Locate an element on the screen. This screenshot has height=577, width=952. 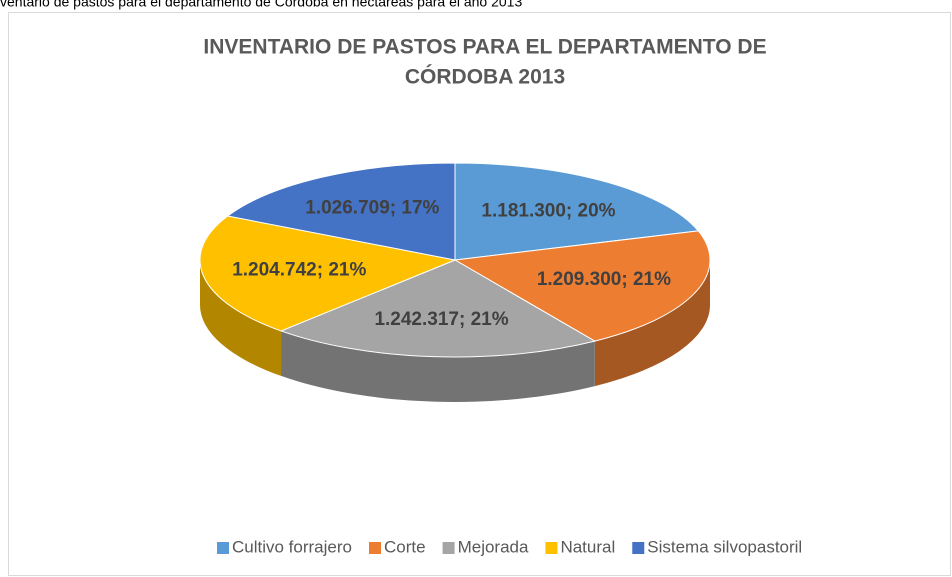
data-label: 1.026.709; 17% is located at coordinates (372, 208).